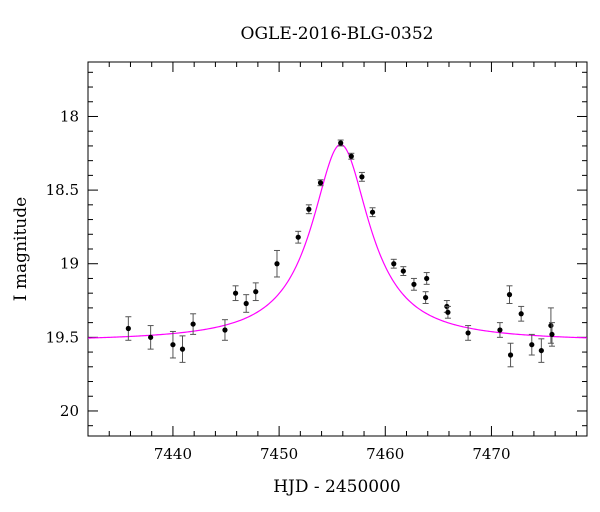 The height and width of the screenshot is (512, 600). What do you see at coordinates (337, 487) in the screenshot?
I see `x-axis-label: HJD - 2450000` at bounding box center [337, 487].